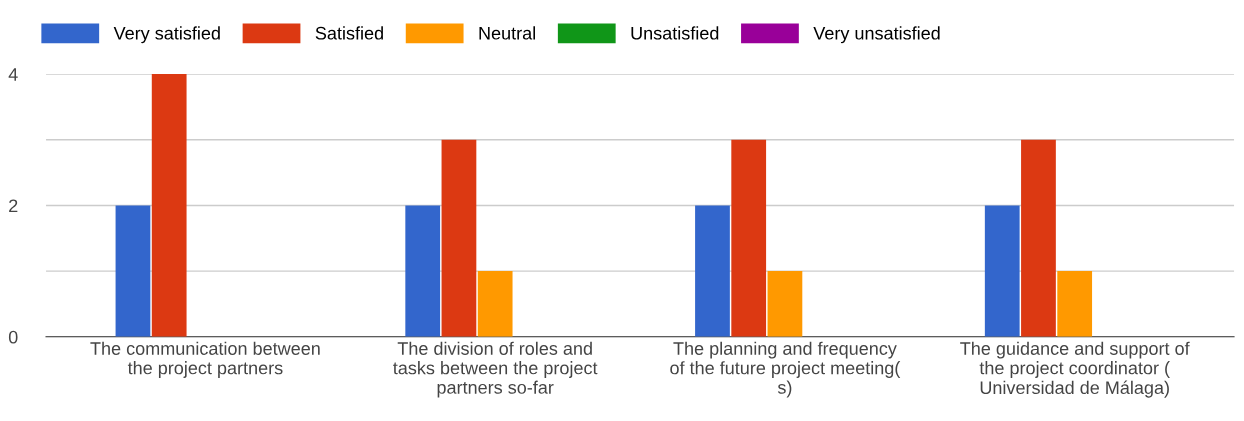 This screenshot has width=1244, height=421. I want to click on x-tick-label: The planning and frequency of the future project meeting( s), so click(785, 369).